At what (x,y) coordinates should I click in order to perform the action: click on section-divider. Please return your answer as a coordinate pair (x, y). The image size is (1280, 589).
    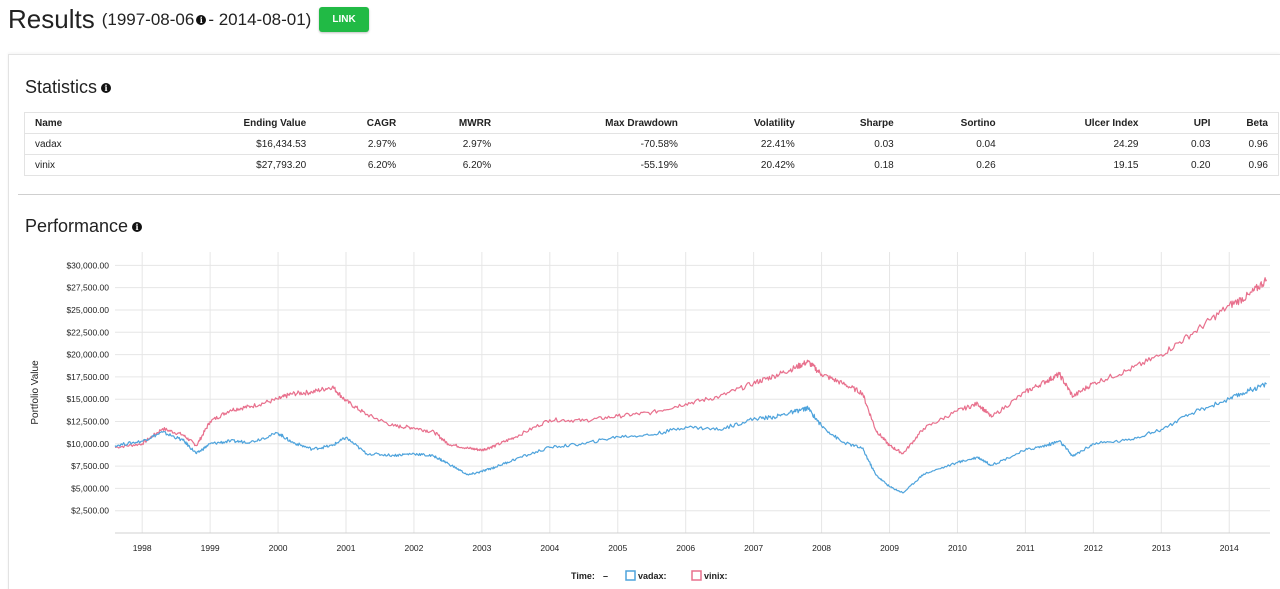
    Looking at the image, I should click on (649, 194).